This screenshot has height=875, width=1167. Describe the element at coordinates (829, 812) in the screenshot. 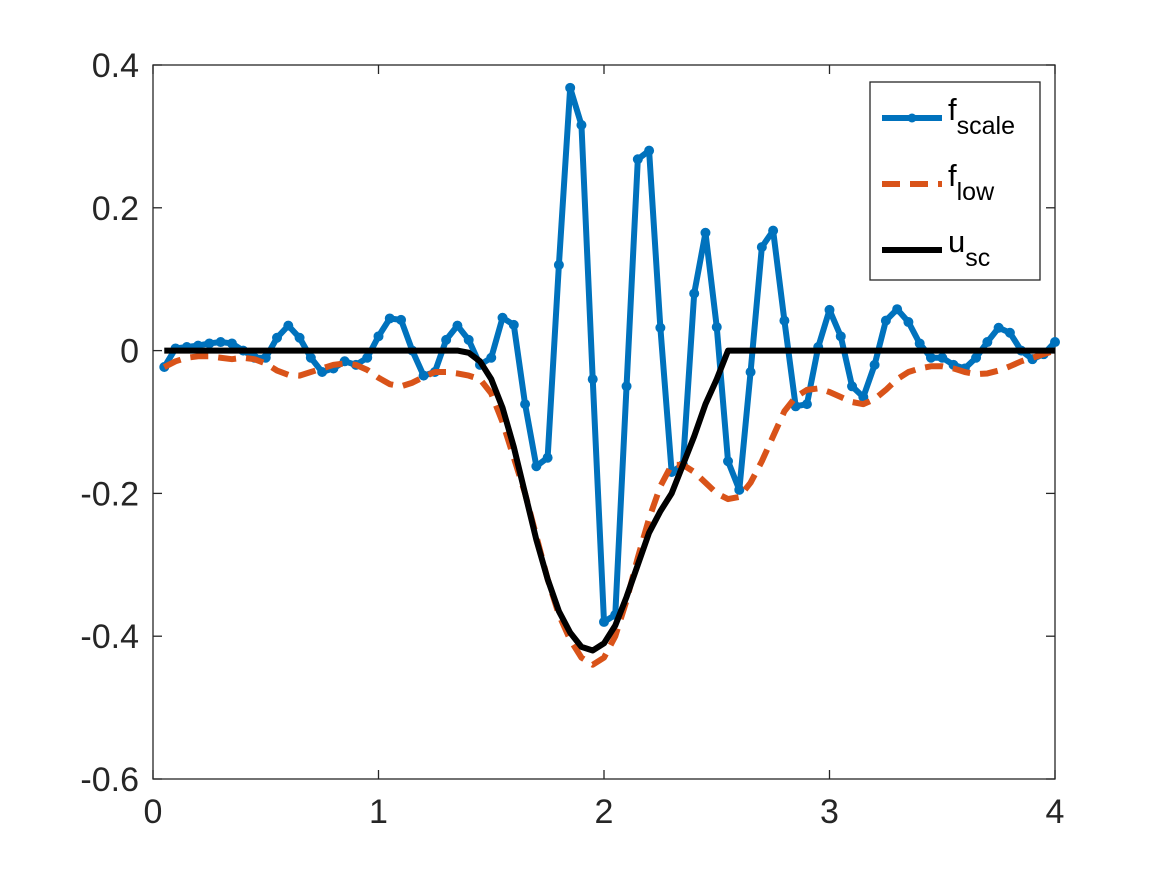

I see `x-tick-label: 3` at that location.